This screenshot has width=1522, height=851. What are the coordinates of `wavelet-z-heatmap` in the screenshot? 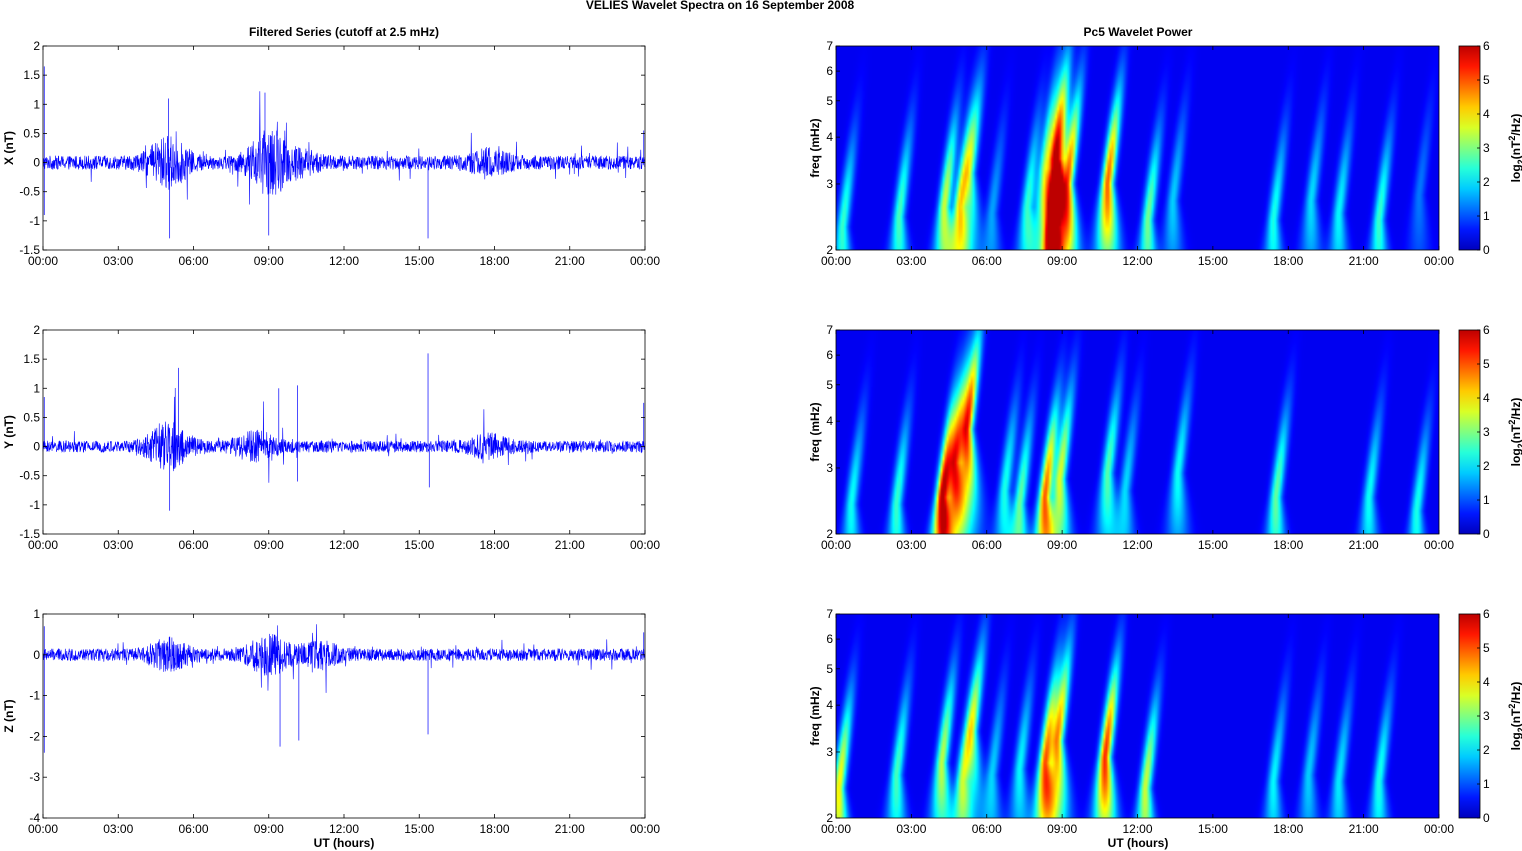 It's located at (1137, 716).